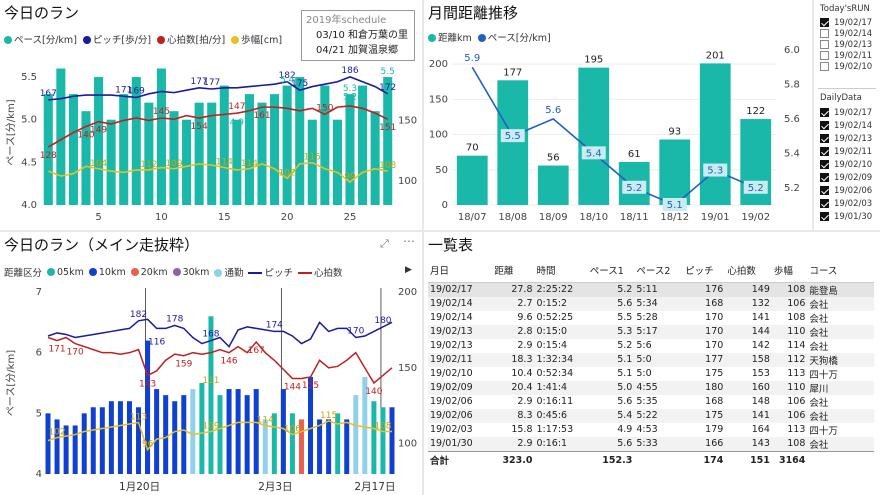 The width and height of the screenshot is (880, 495). Describe the element at coordinates (190, 272) in the screenshot. I see `legend-item: 30km` at that location.